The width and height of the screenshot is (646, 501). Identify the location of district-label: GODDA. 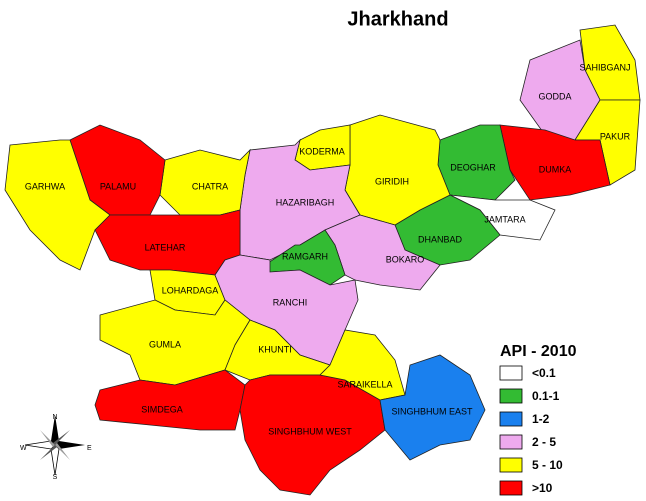
(554, 96).